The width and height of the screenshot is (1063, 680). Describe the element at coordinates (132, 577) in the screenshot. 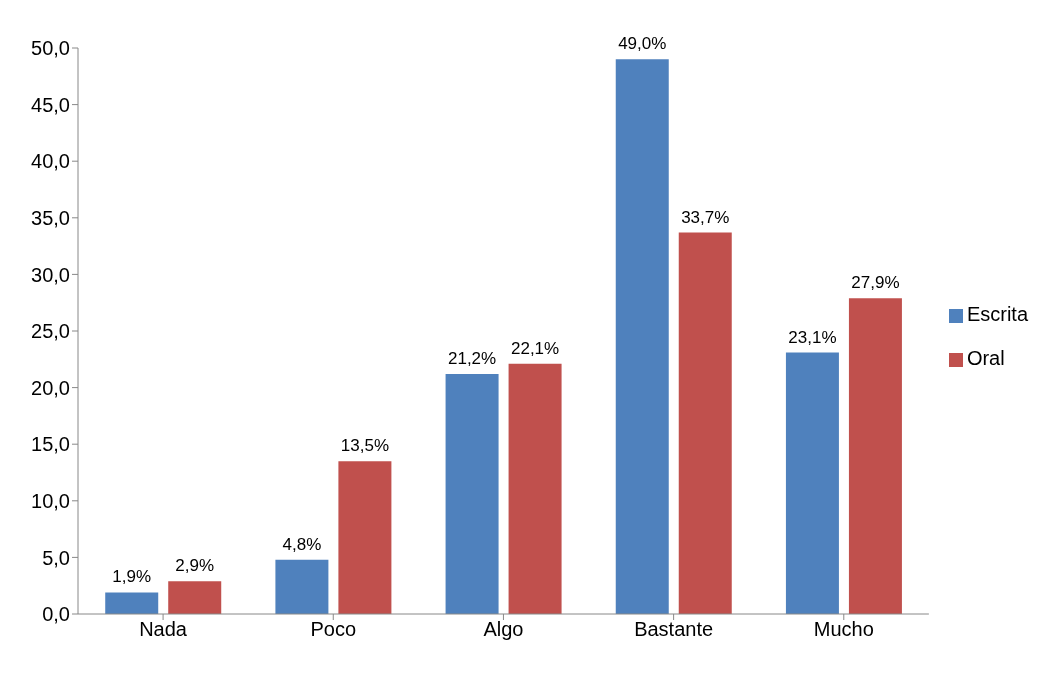

I see `data-label: 1,9%` at that location.